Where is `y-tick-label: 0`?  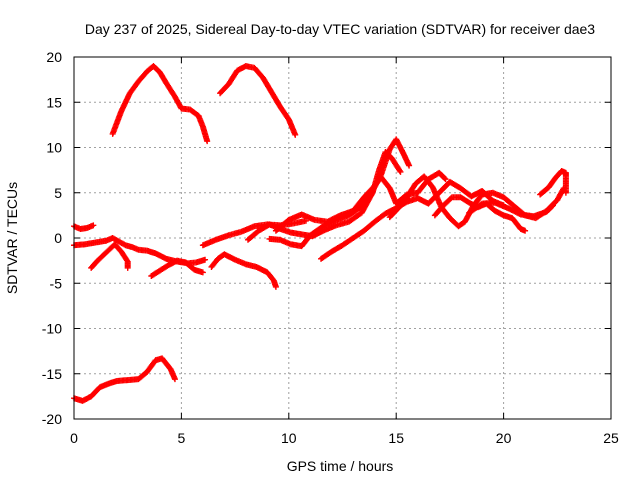
y-tick-label: 0 is located at coordinates (58, 238).